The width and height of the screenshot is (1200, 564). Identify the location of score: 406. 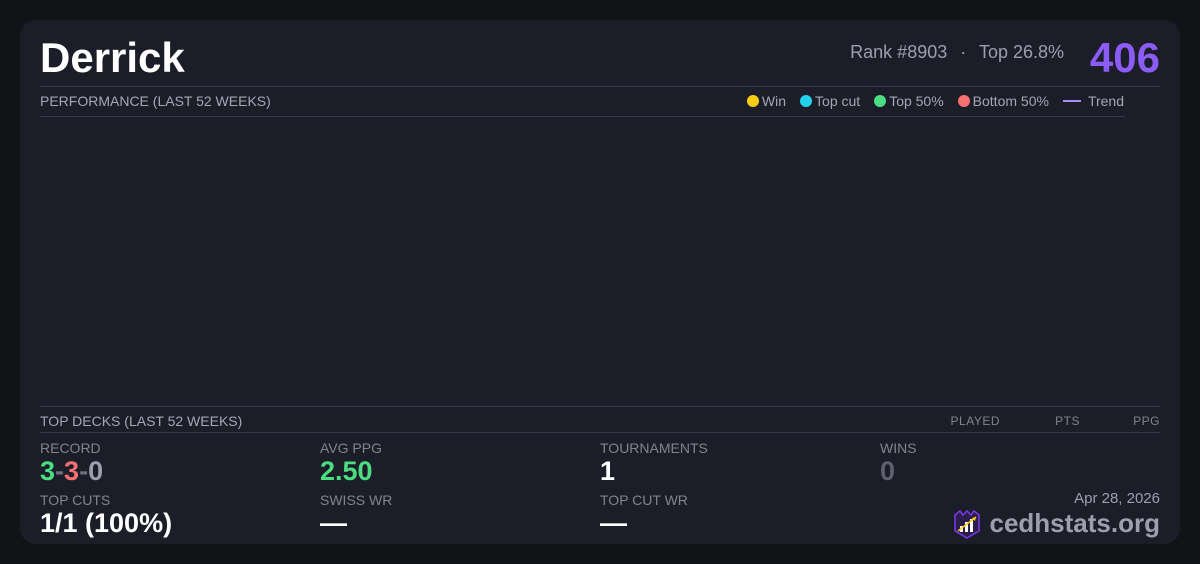
(1124, 57).